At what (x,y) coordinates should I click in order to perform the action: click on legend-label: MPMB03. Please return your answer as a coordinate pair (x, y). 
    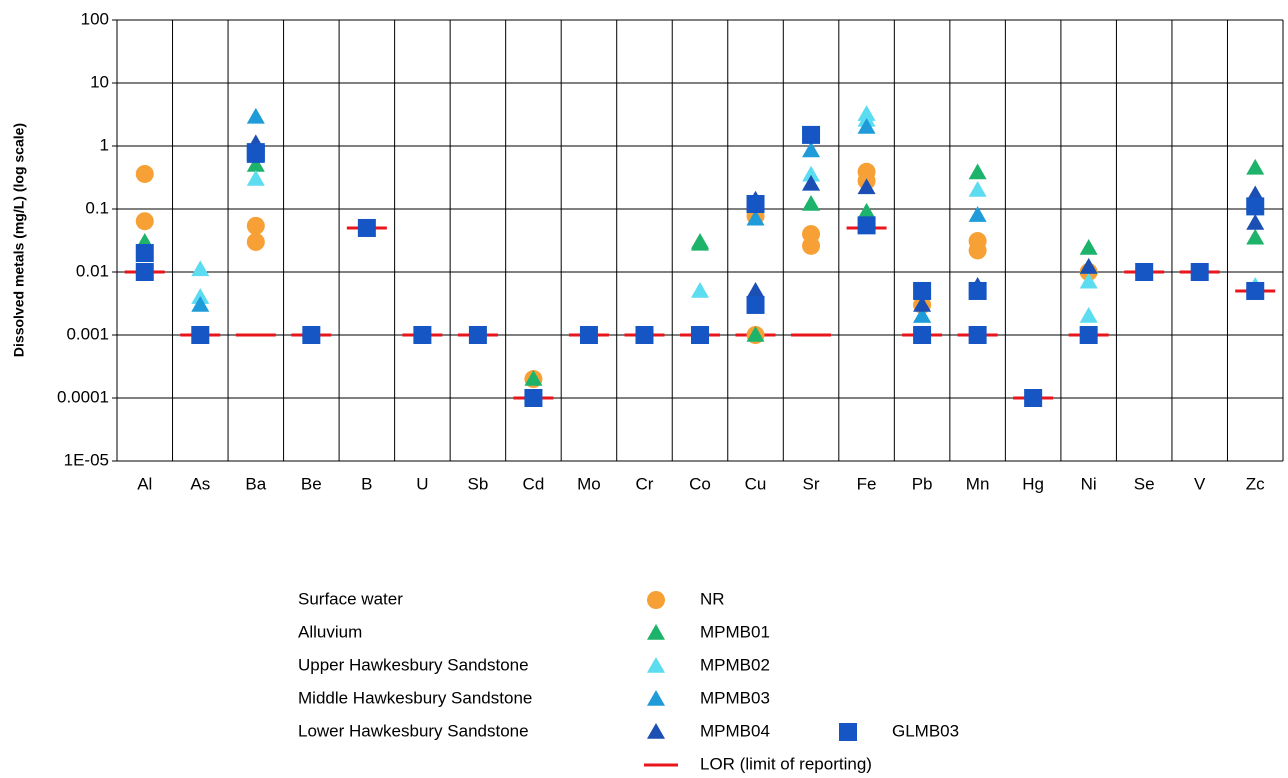
    Looking at the image, I should click on (735, 697).